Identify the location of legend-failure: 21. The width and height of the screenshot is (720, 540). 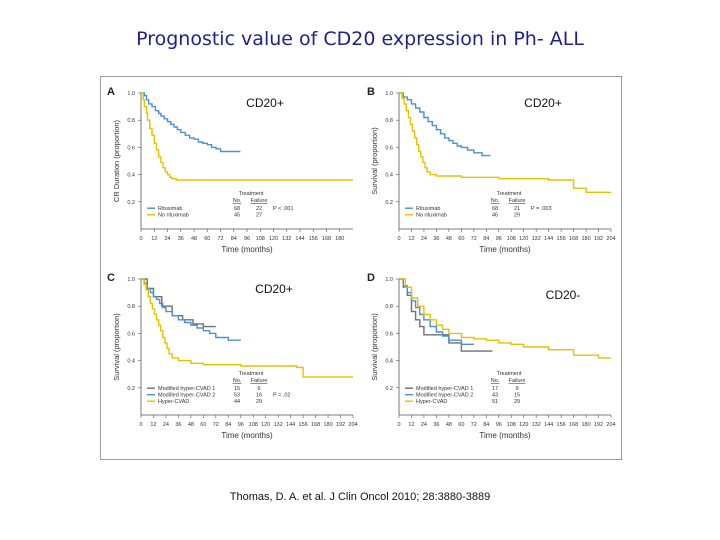
(517, 209).